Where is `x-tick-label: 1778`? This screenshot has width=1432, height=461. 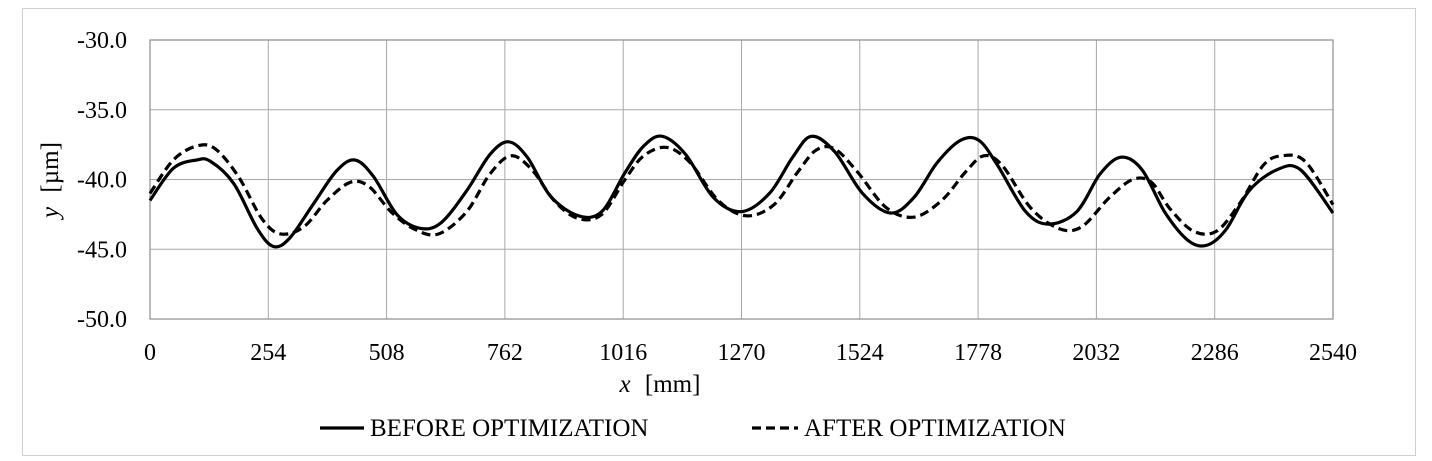
x-tick-label: 1778 is located at coordinates (978, 353).